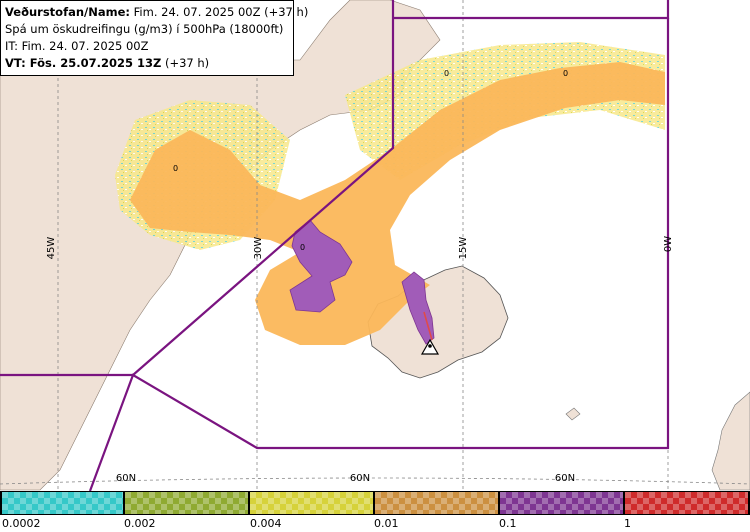 The height and width of the screenshot is (532, 750). Describe the element at coordinates (77, 46) in the screenshot. I see `initial-time: IT: Fim. 24. 07. 2025 00Z` at that location.